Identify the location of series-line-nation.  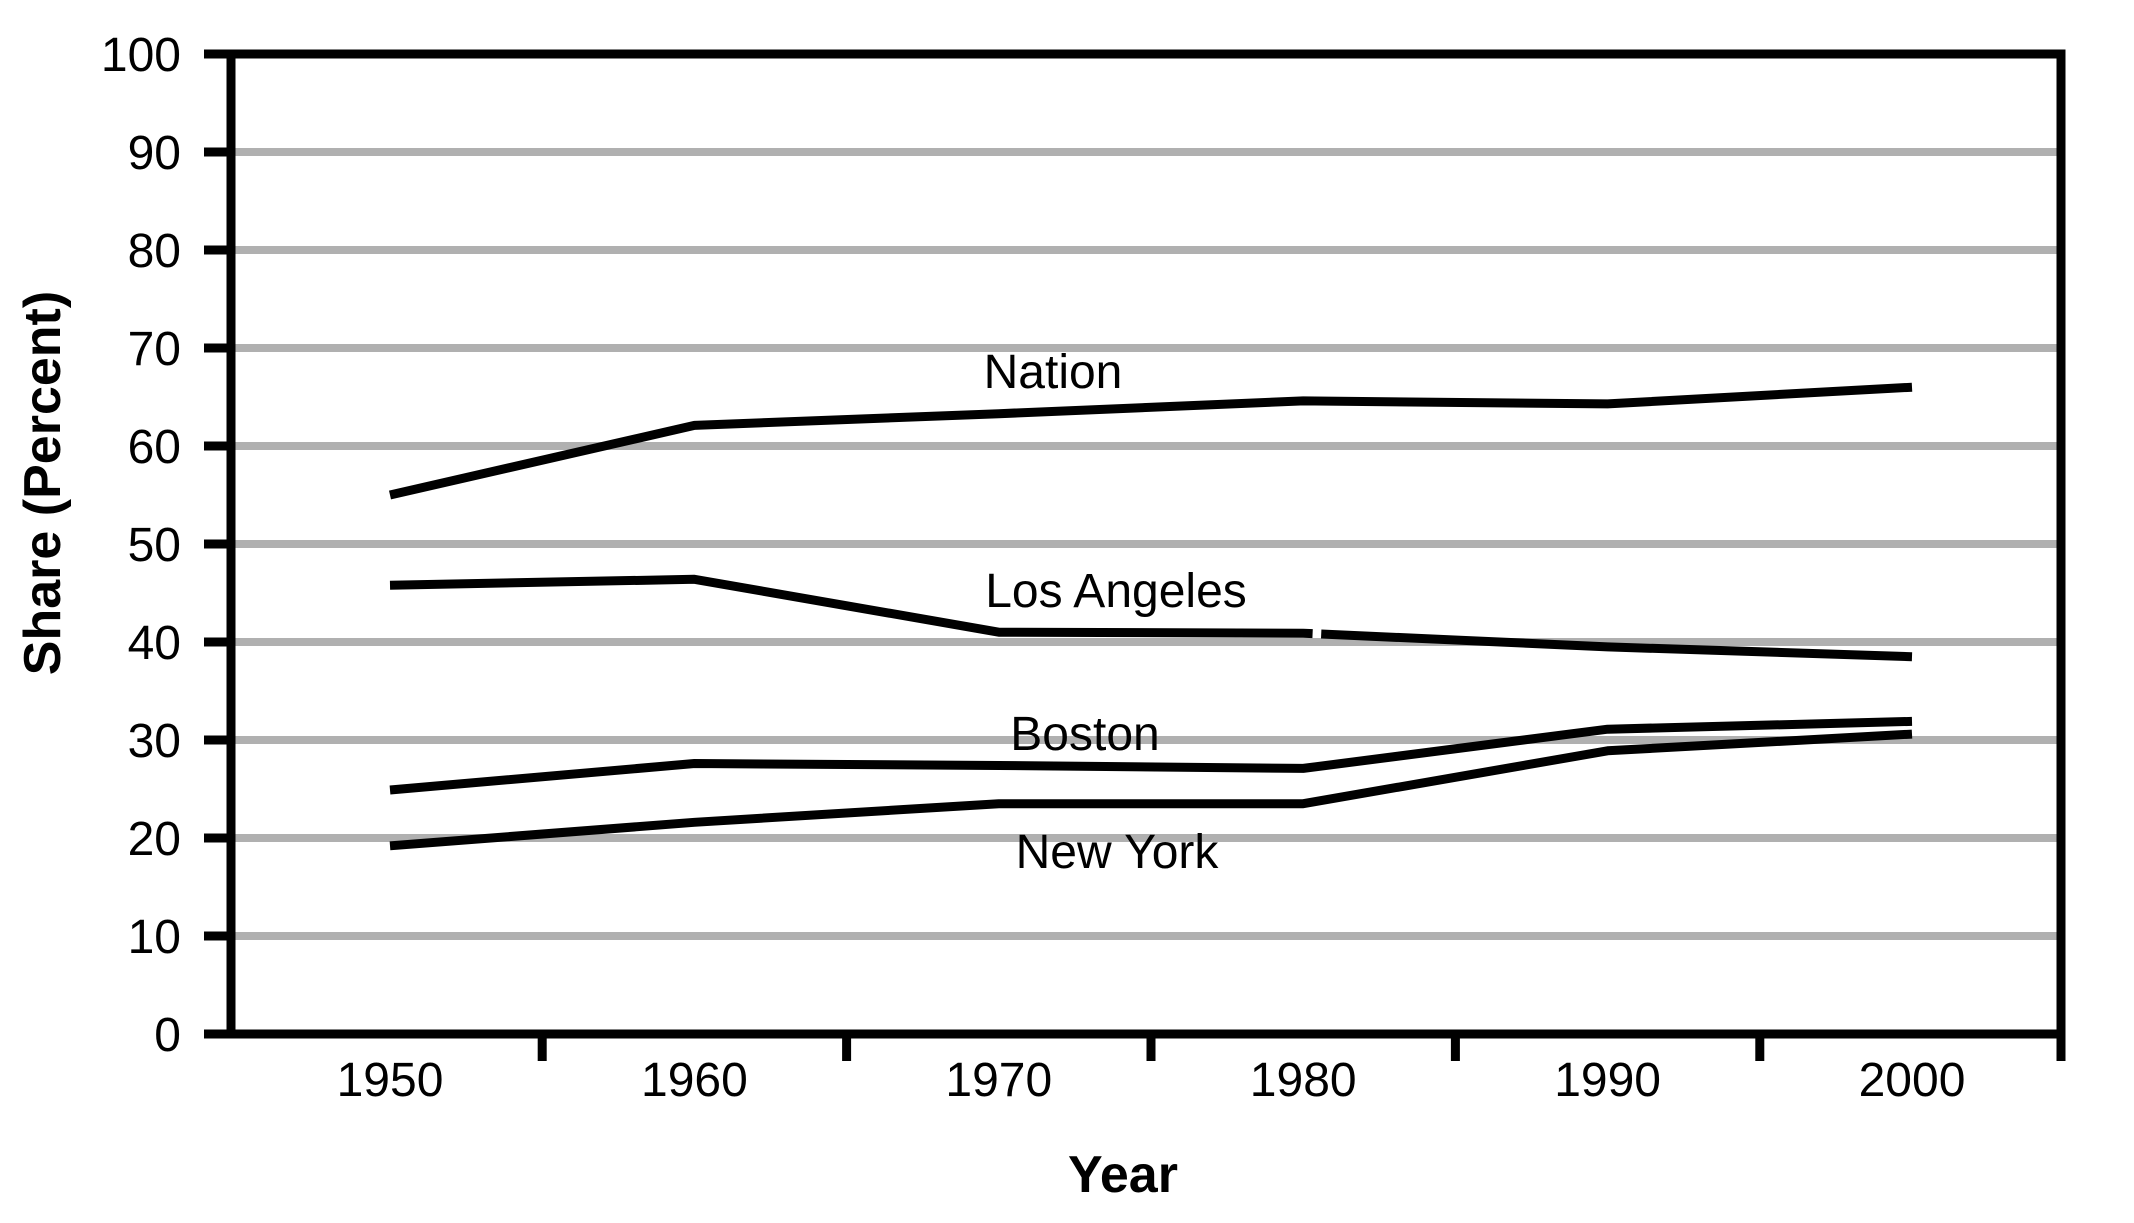
(1150, 441).